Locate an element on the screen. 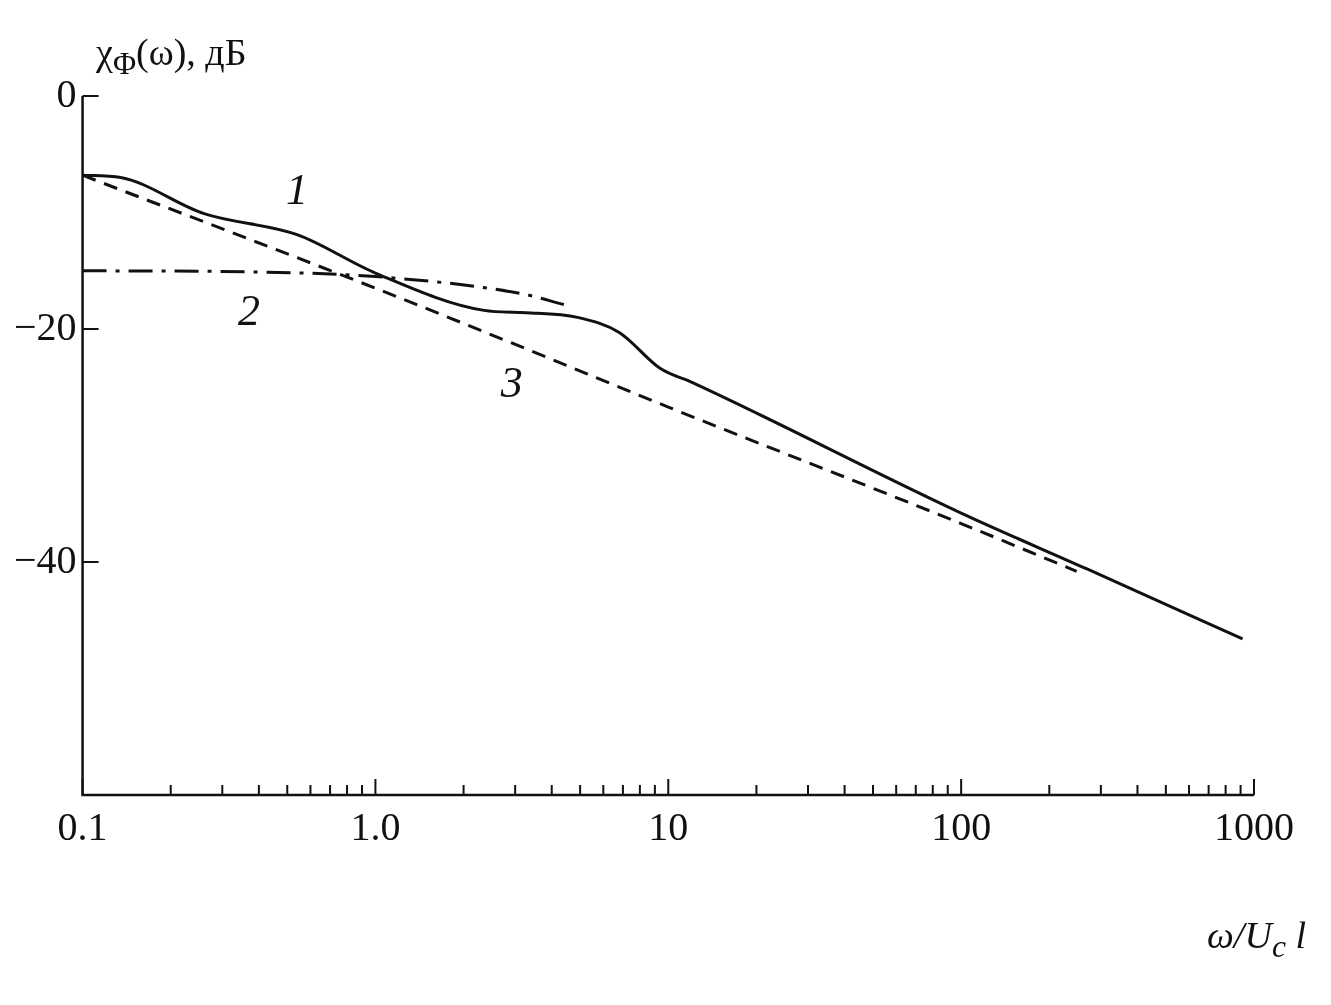 The height and width of the screenshot is (1005, 1331). x-tick-label: 0.1 is located at coordinates (82, 826).